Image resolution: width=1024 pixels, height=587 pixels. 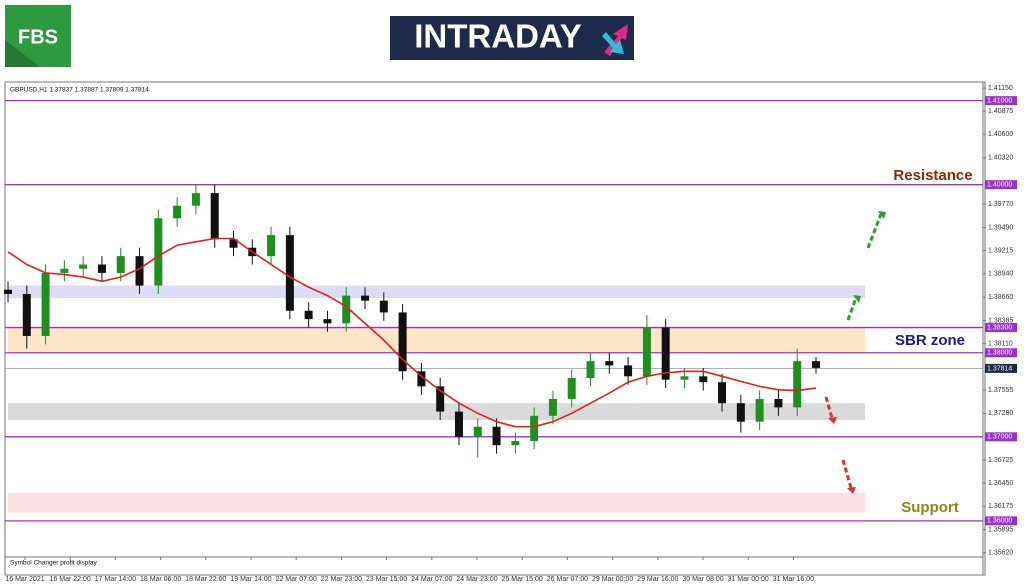 I want to click on x-tick-label: 18 Mar 06:00, so click(x=160, y=579).